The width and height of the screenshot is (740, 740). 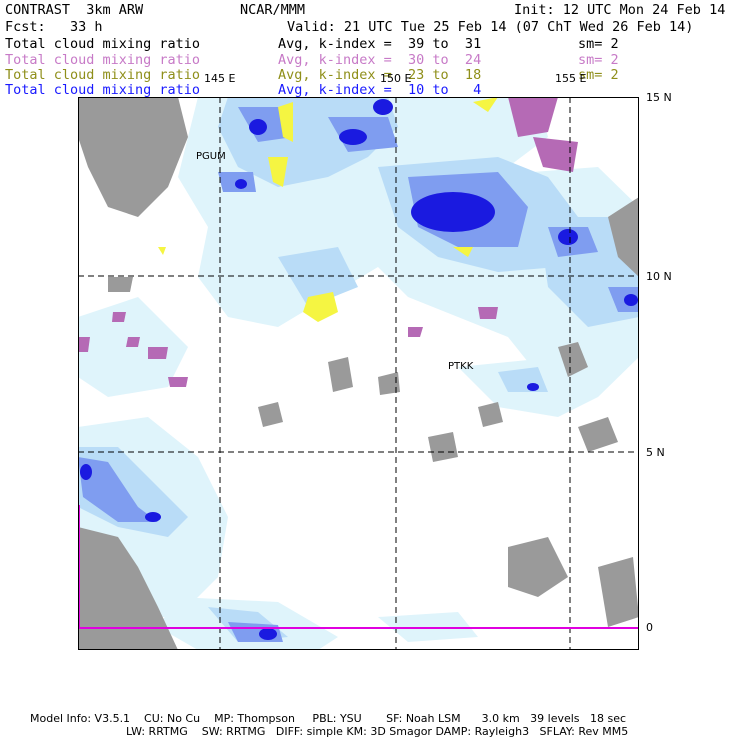 What do you see at coordinates (380, 44) in the screenshot?
I see `legend-stat-1: Avg, k-index = 39 to 31` at bounding box center [380, 44].